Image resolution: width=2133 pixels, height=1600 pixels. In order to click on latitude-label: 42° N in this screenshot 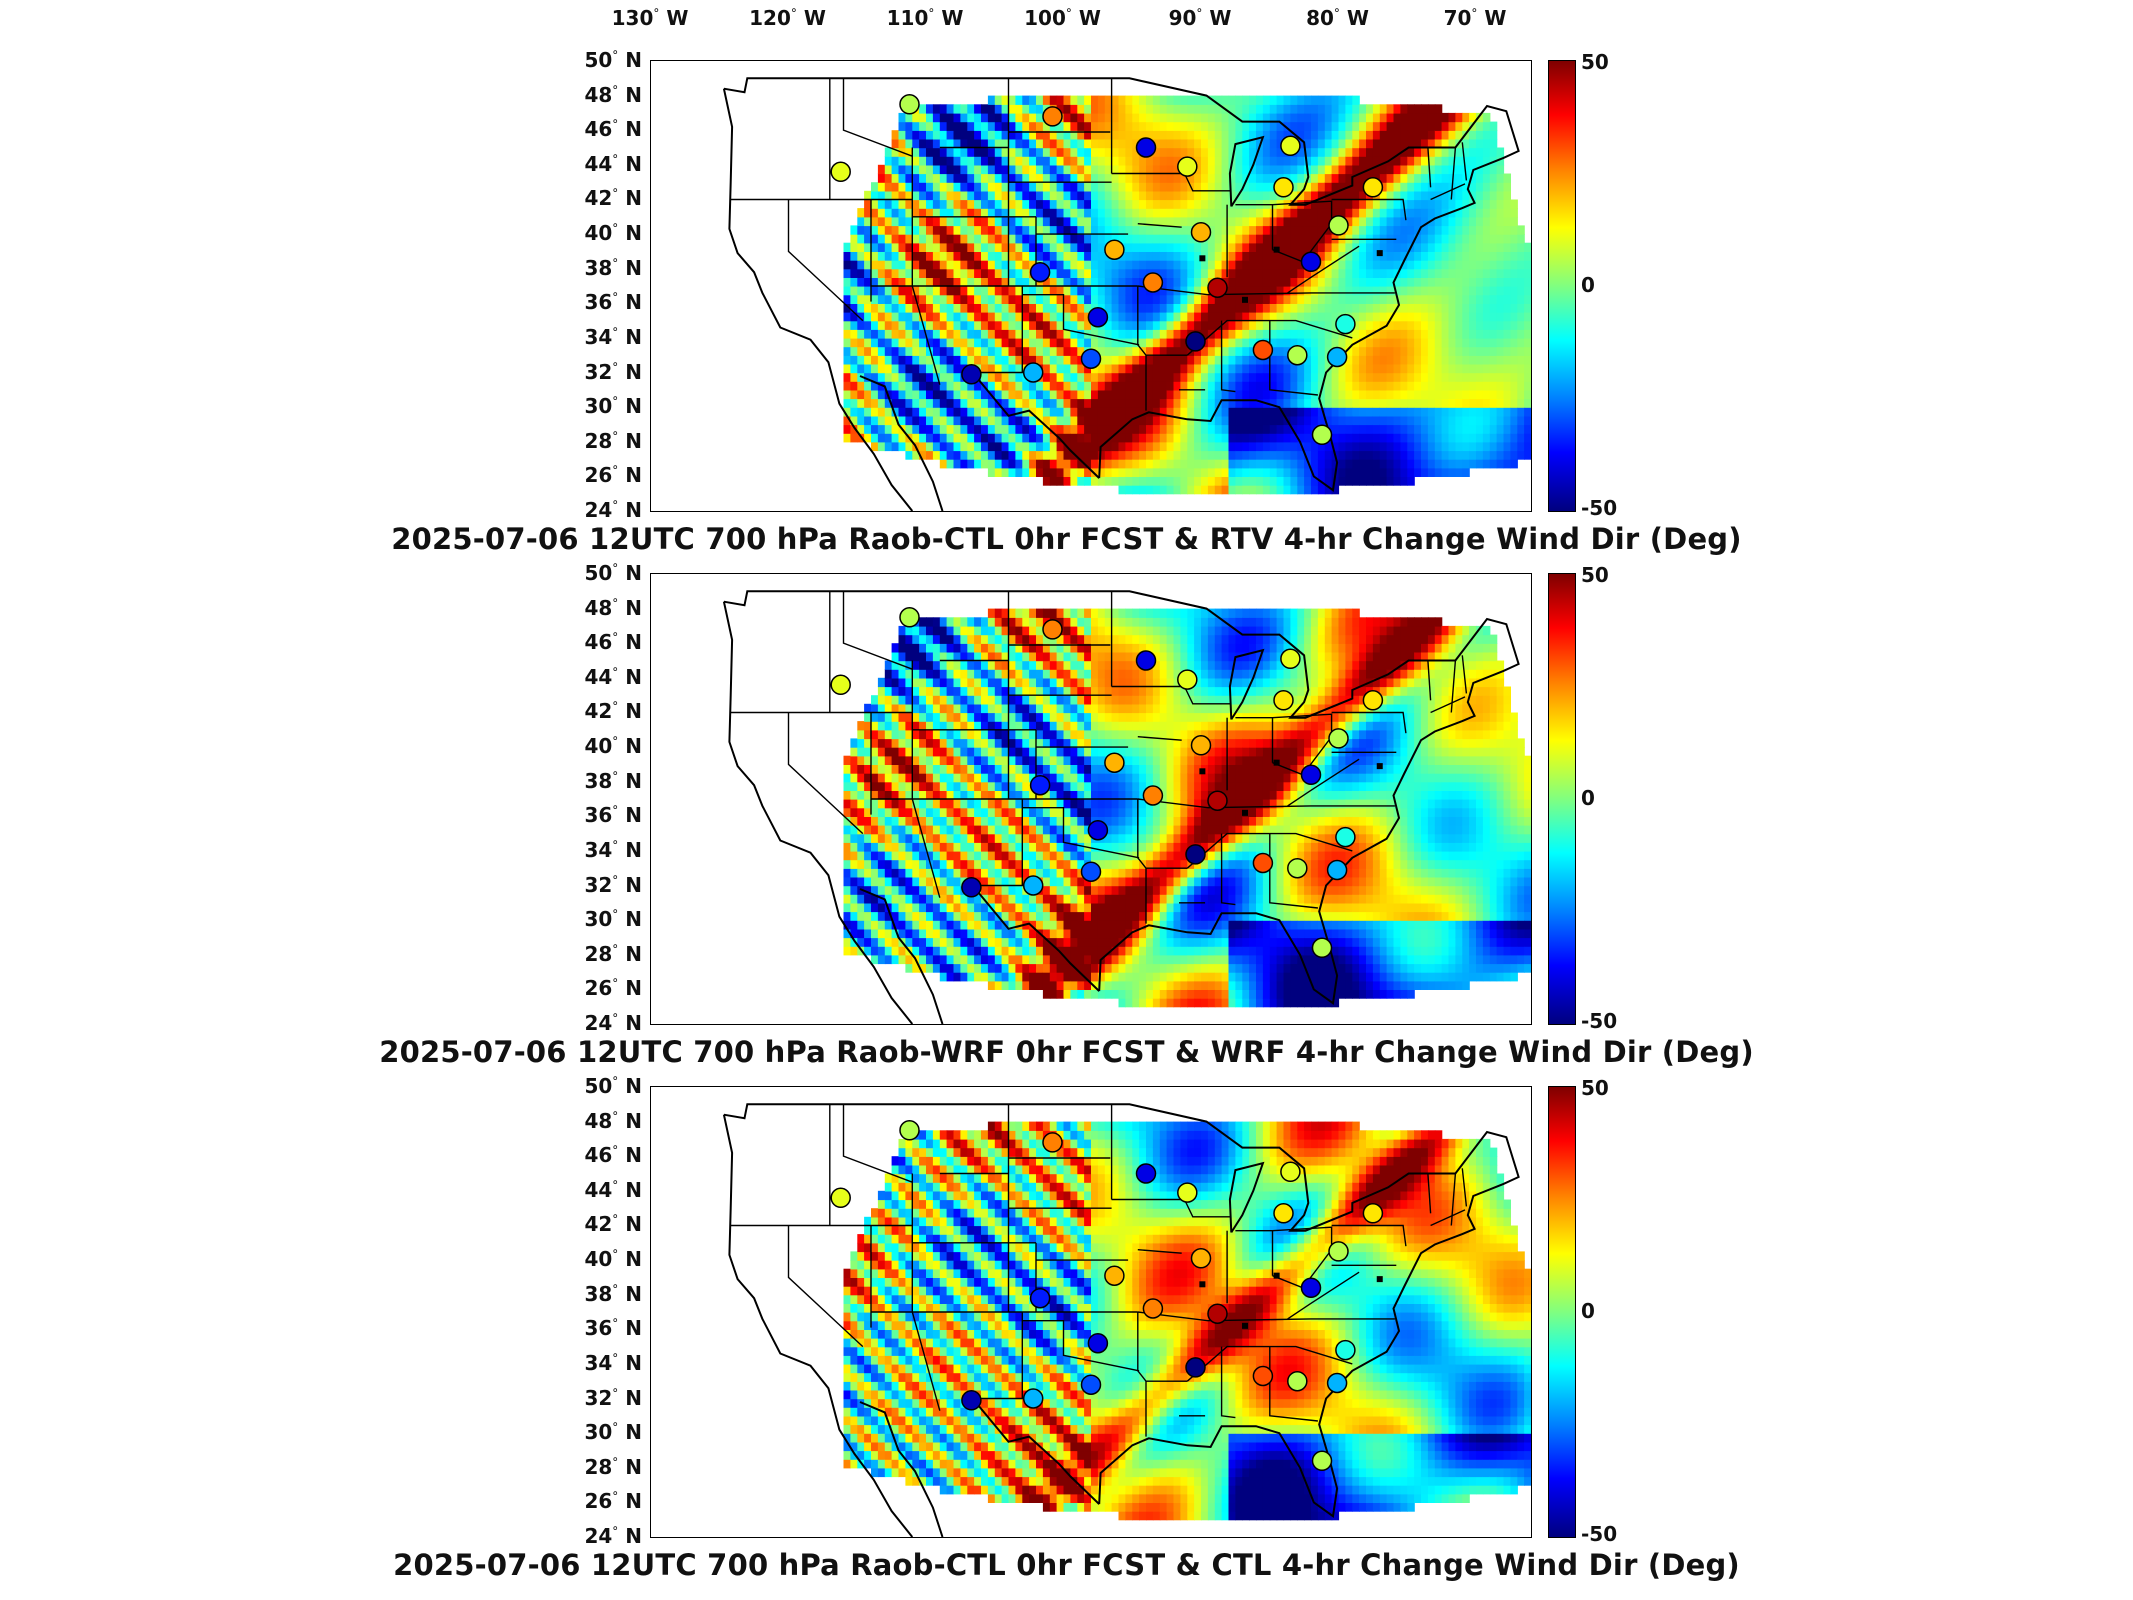, I will do `click(613, 1224)`.